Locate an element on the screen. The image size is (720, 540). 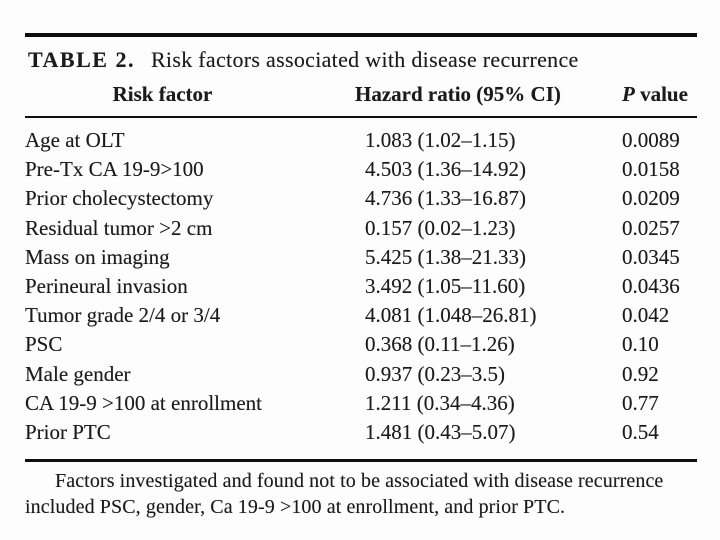
cell-p-value: 0.0089 is located at coordinates (651, 140).